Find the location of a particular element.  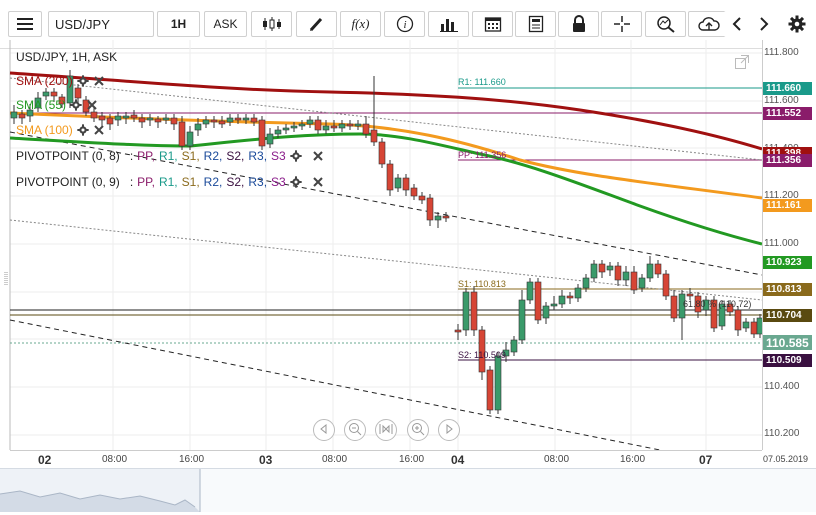

scroll-right-button is located at coordinates (764, 24).